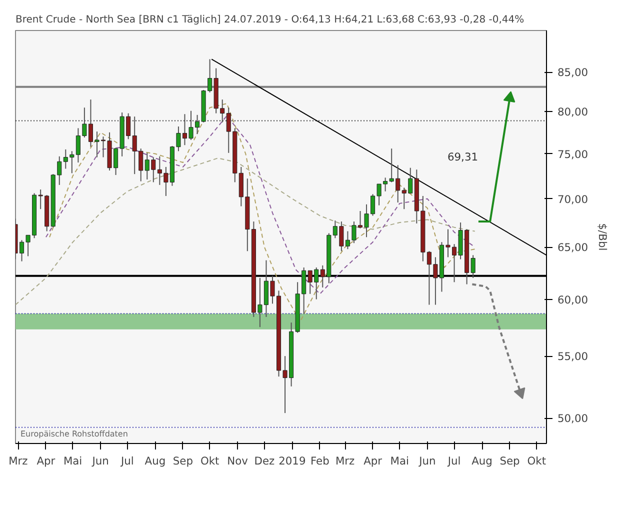 The width and height of the screenshot is (617, 514). Describe the element at coordinates (270, 20) in the screenshot. I see `chart-title: Brent Crude - North Sea [BRN c1 Täglich] 24.07.2019 - O:64,13 H:64,21 L:63,68 C:63,93 -0,28 -0,44%` at that location.